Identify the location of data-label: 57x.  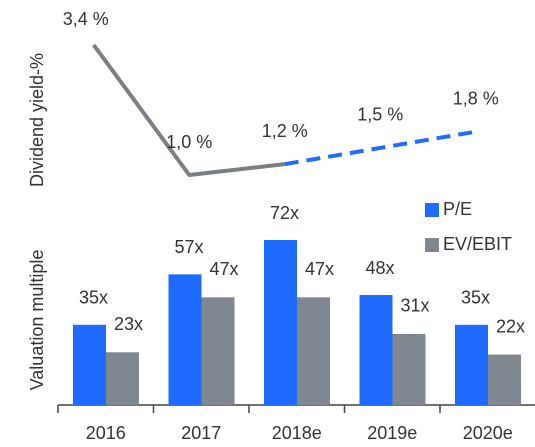
(188, 247).